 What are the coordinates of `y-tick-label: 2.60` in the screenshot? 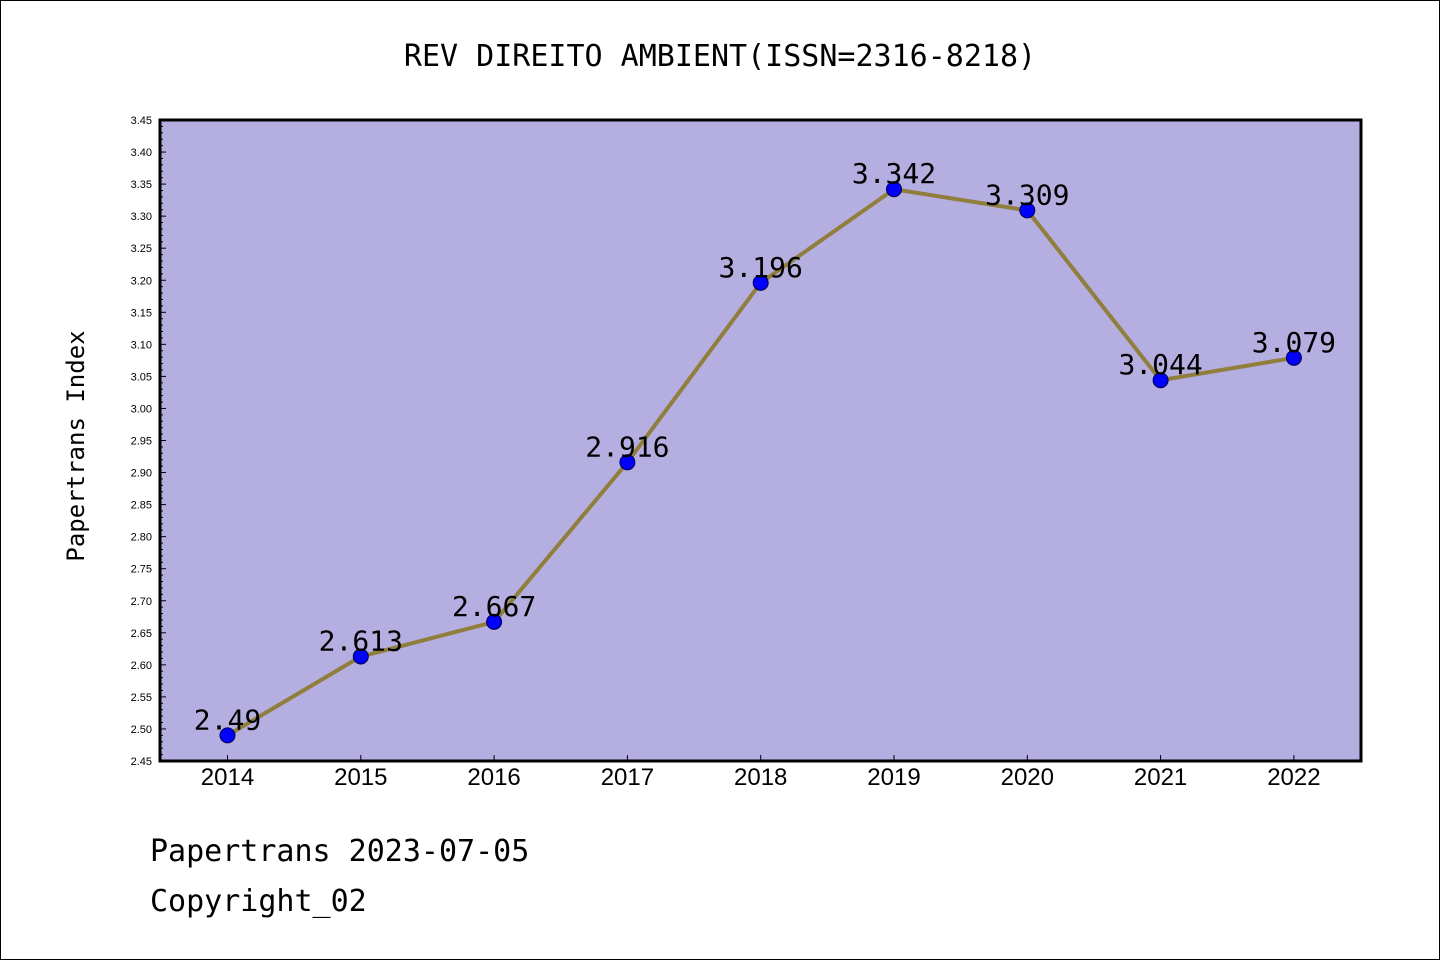 It's located at (141, 666).